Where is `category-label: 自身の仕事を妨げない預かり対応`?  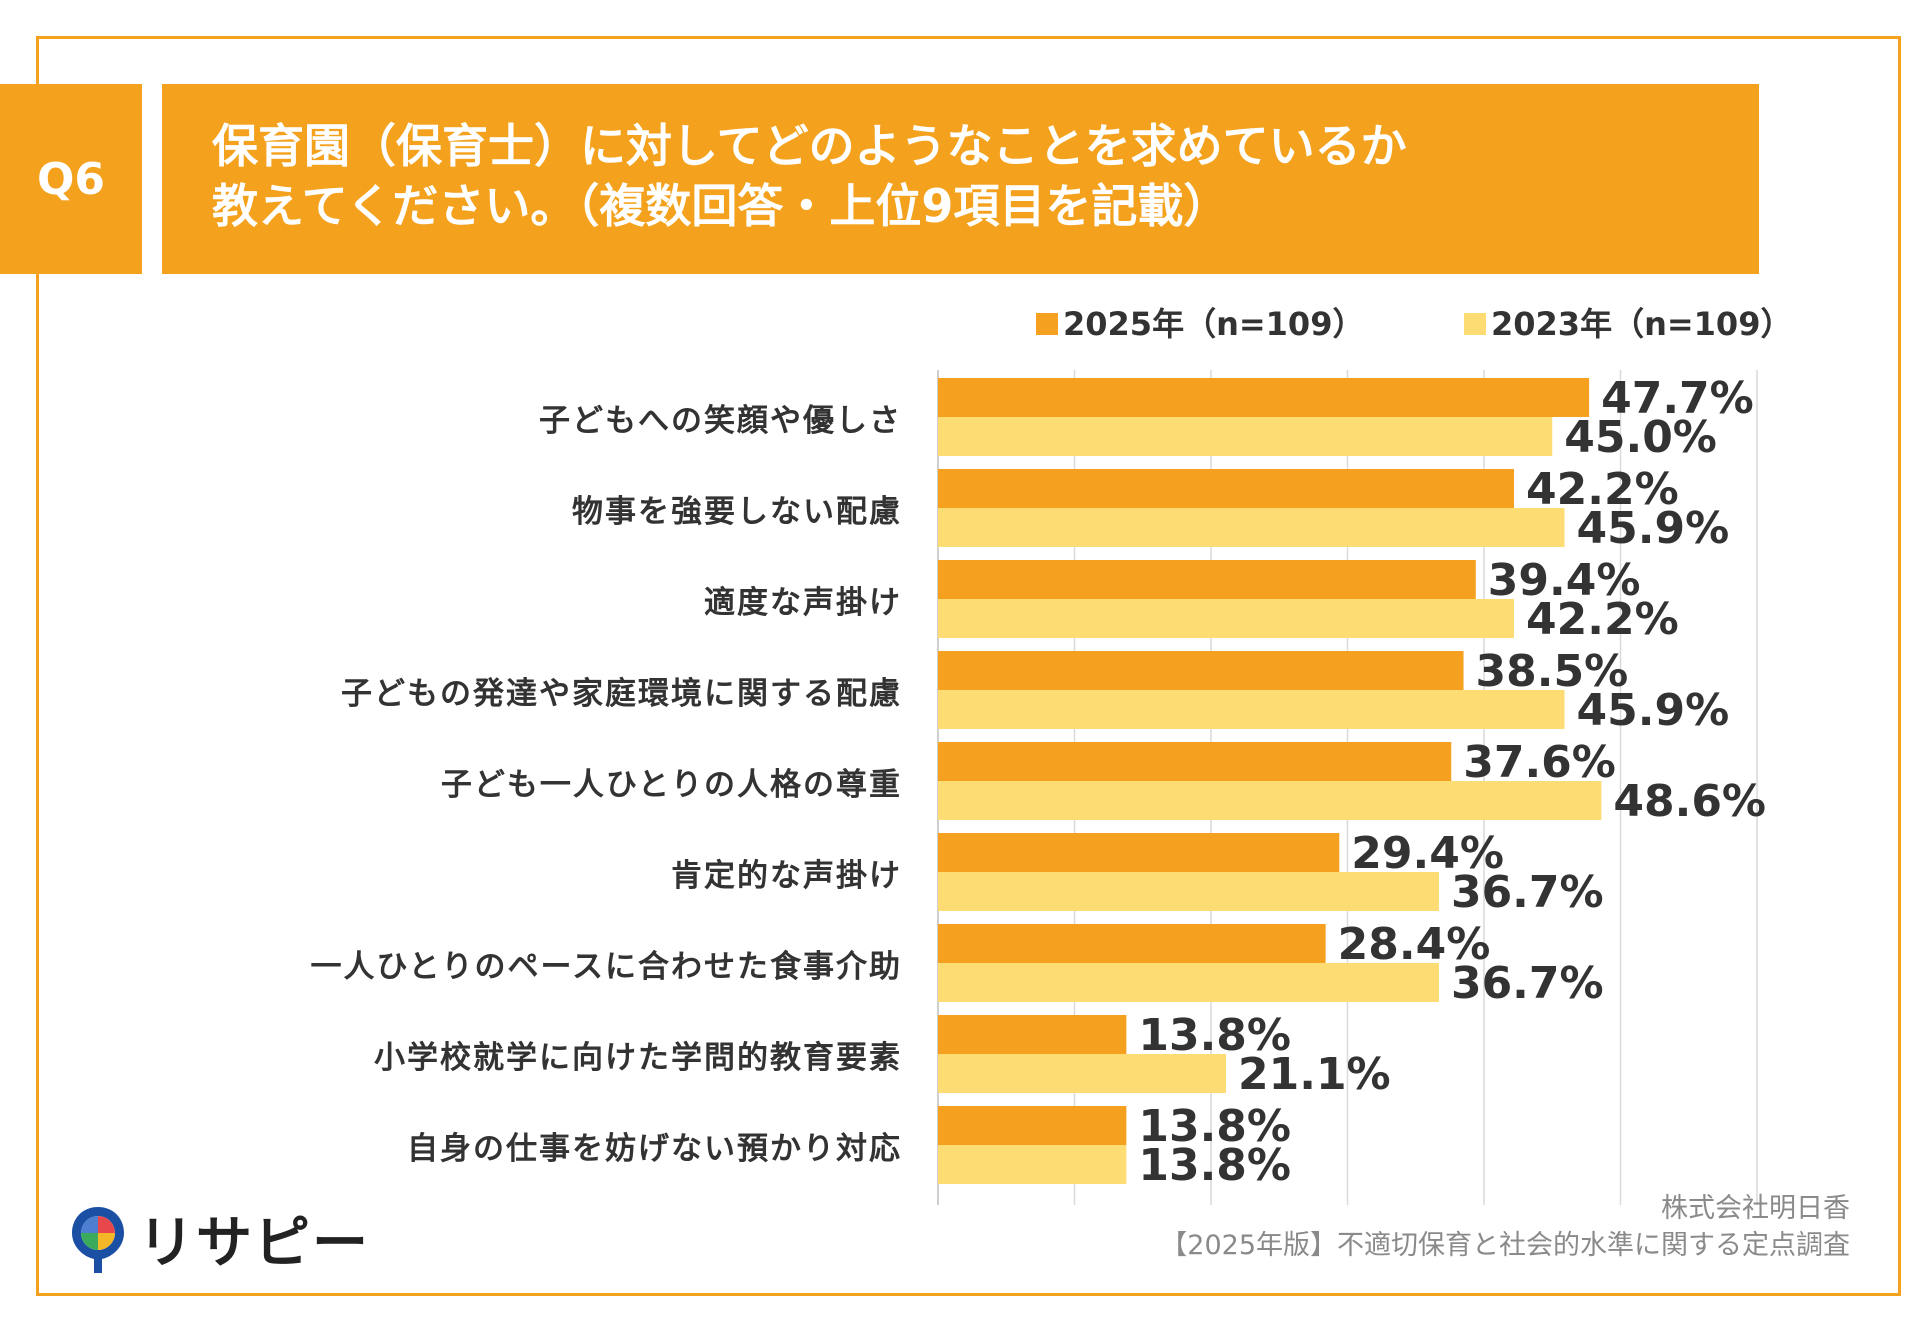
category-label: 自身の仕事を妨げない預かり対応 is located at coordinates (654, 1149).